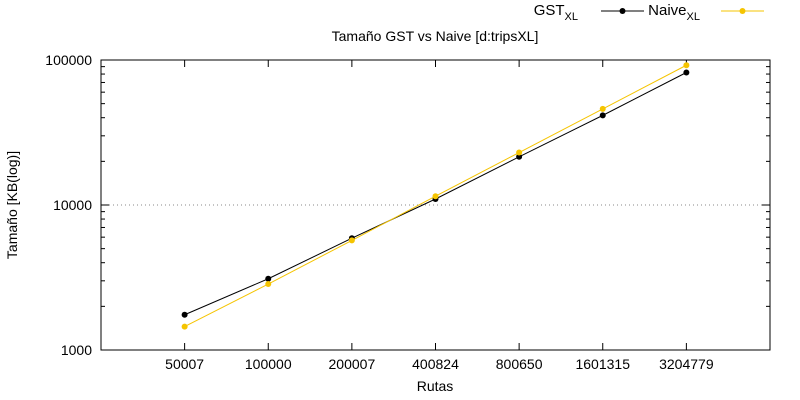 This screenshot has width=800, height=400. I want to click on y-tick-label: 1000, so click(76, 350).